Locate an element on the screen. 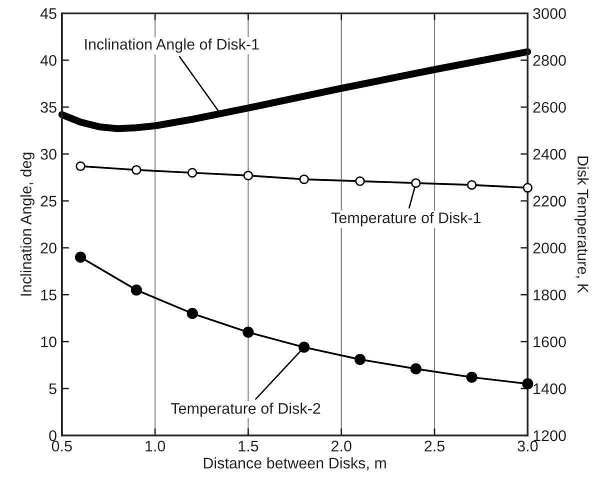 The height and width of the screenshot is (492, 601). x-tick-label: 3.0 is located at coordinates (528, 446).